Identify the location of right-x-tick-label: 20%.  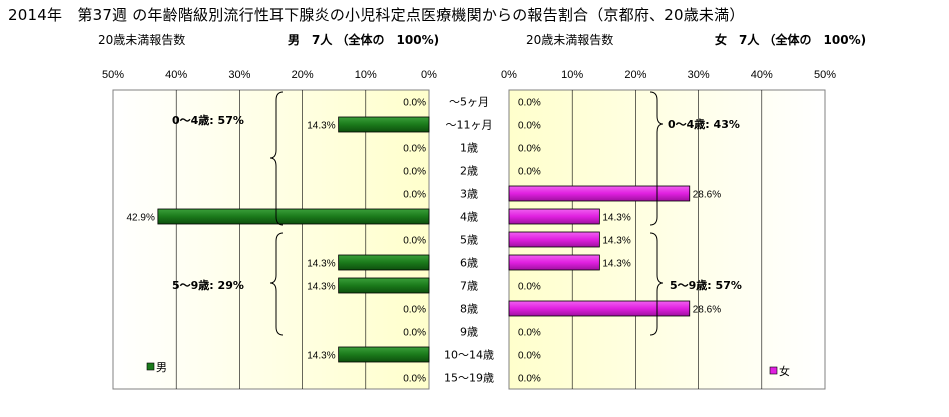
(635, 75).